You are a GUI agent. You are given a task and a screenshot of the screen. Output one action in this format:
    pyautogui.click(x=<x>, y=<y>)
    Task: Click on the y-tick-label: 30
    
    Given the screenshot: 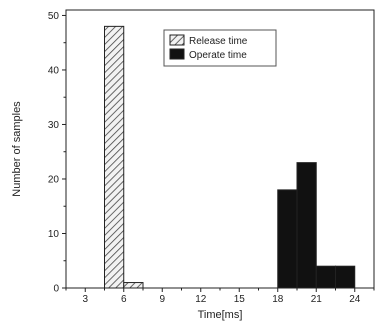 What is the action you would take?
    pyautogui.click(x=54, y=125)
    